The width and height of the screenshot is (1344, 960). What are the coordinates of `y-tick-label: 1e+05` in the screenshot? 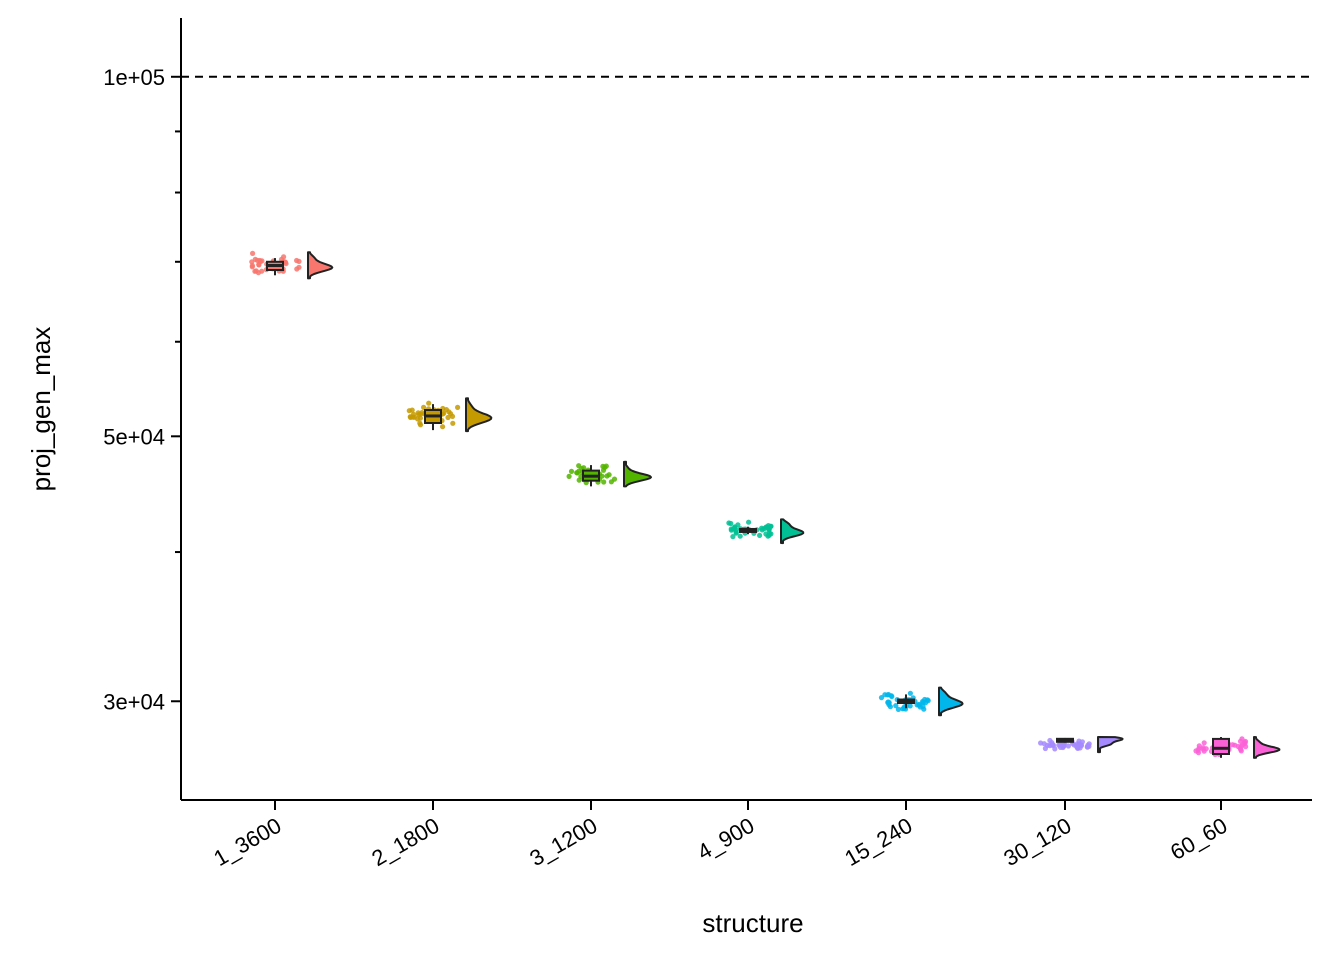 It's located at (134, 77).